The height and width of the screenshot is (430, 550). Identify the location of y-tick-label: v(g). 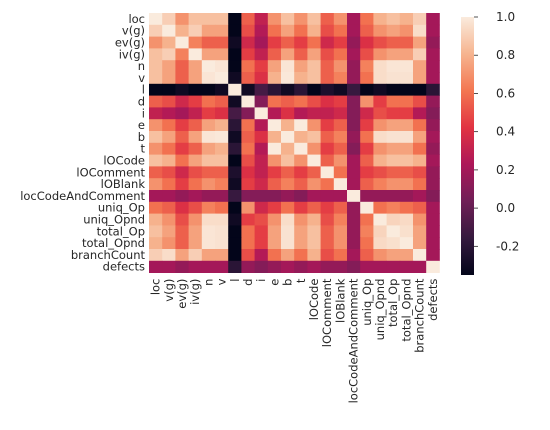
(133, 31).